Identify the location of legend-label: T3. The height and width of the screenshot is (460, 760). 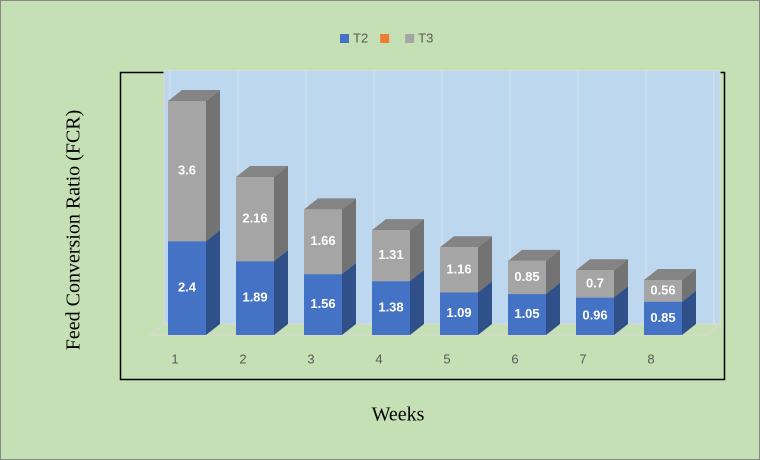
(425, 37).